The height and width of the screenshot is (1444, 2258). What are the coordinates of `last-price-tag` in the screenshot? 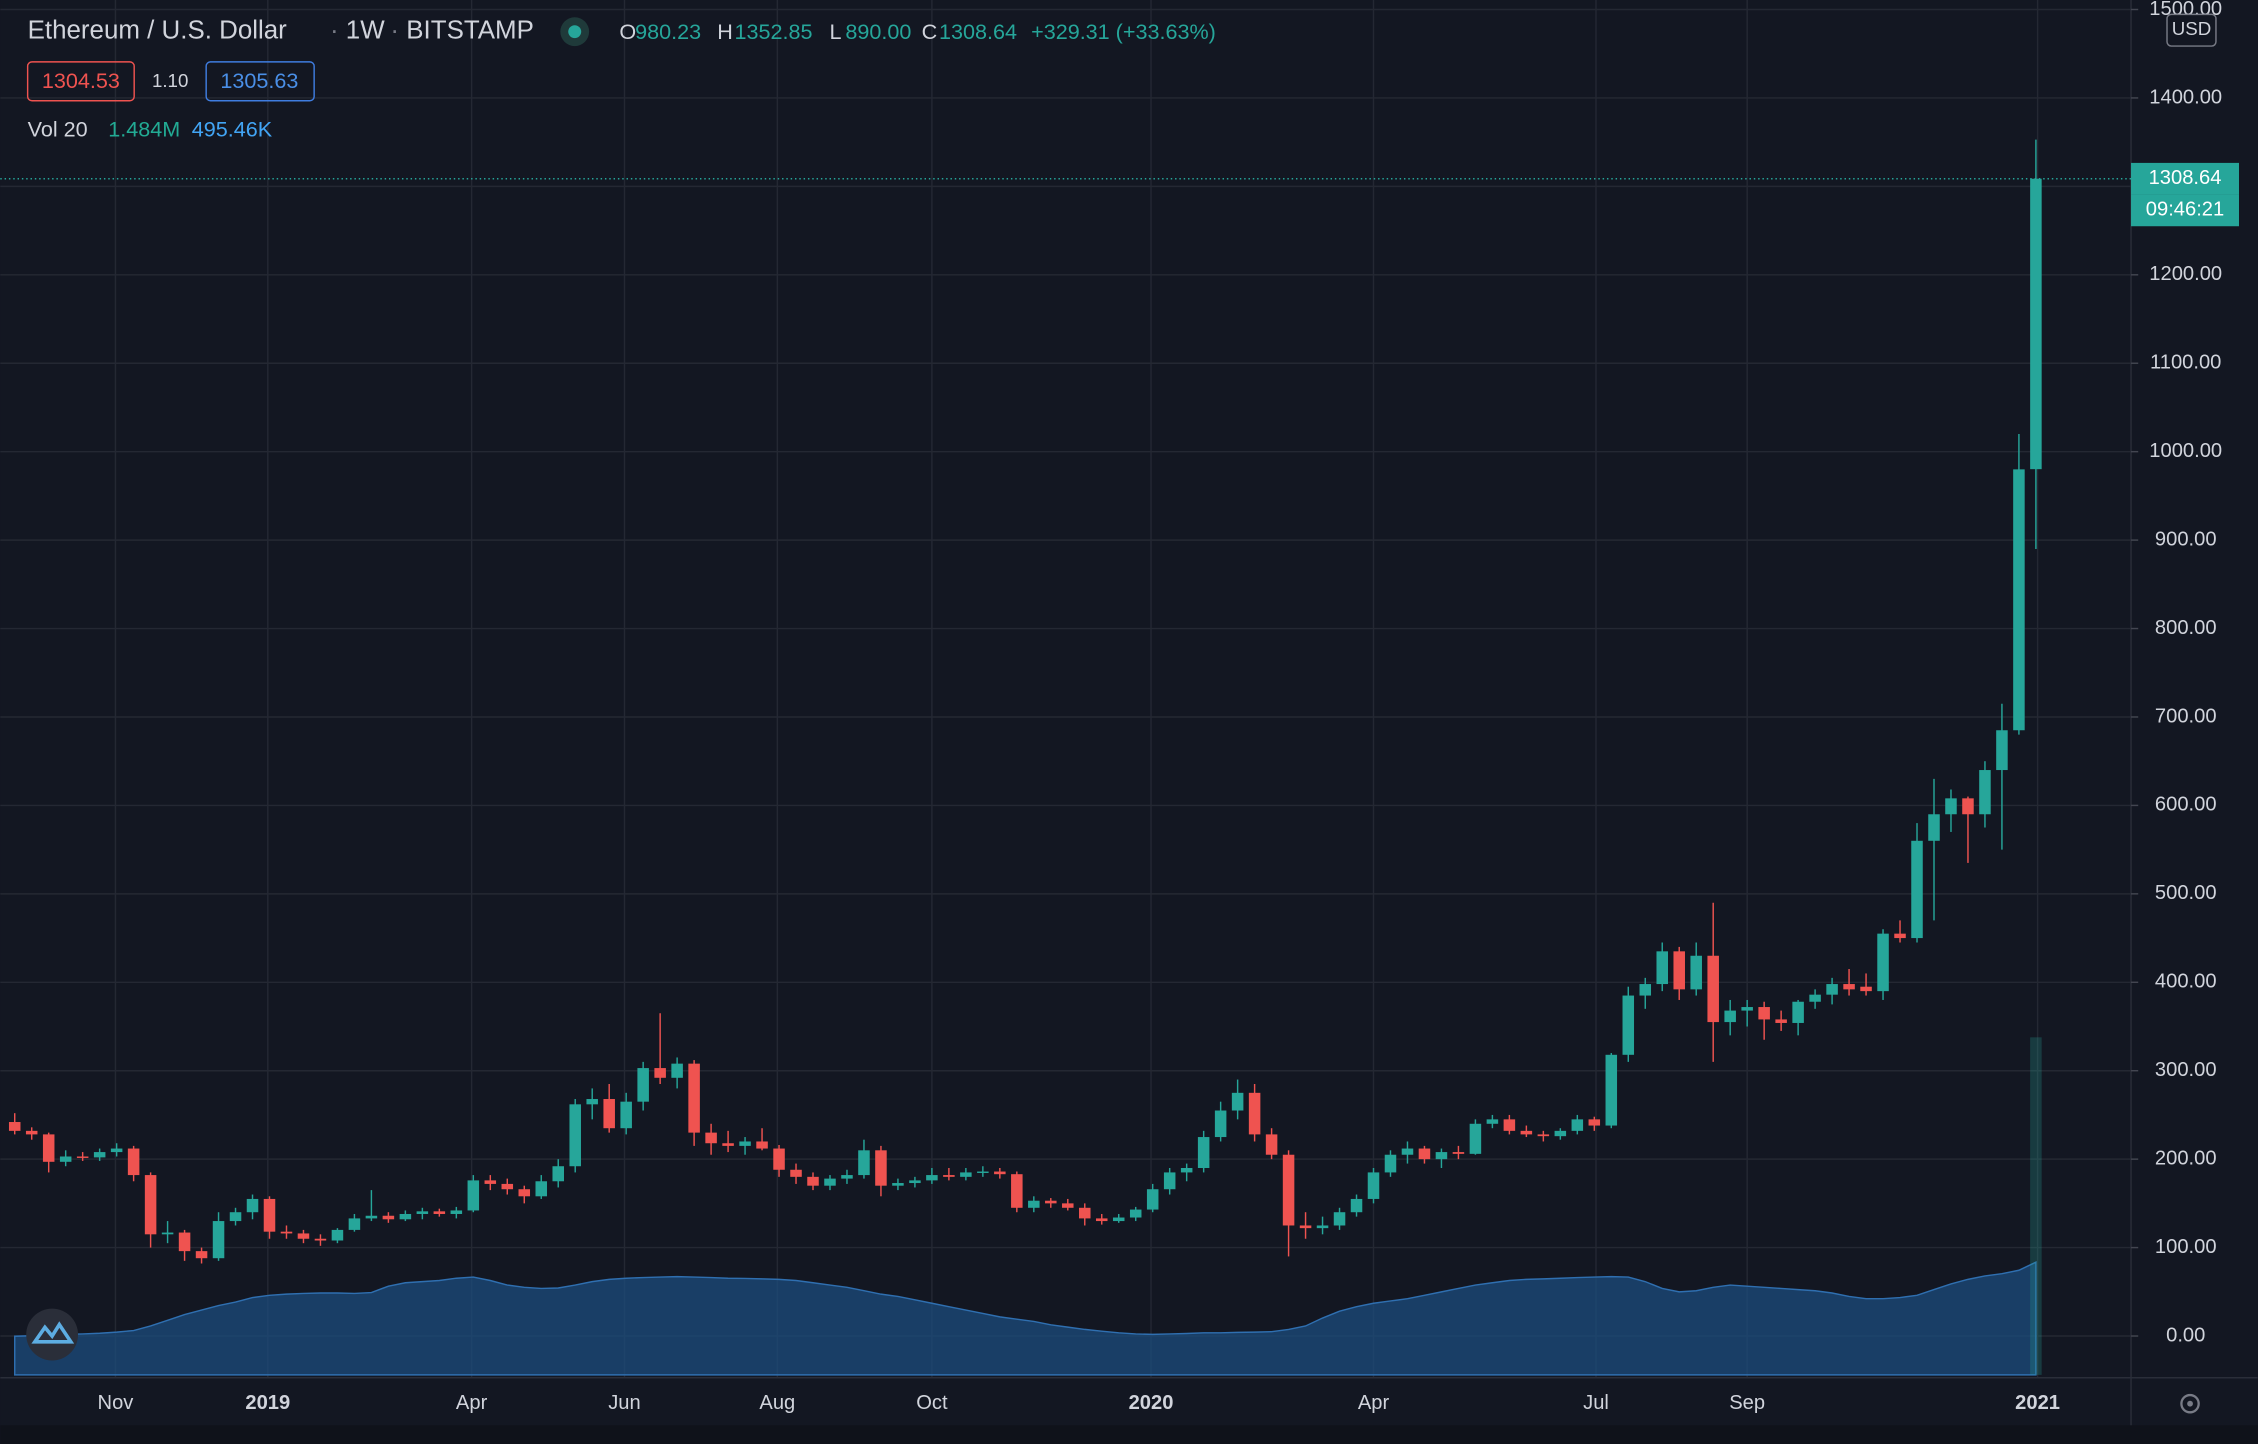 It's located at (2185, 178).